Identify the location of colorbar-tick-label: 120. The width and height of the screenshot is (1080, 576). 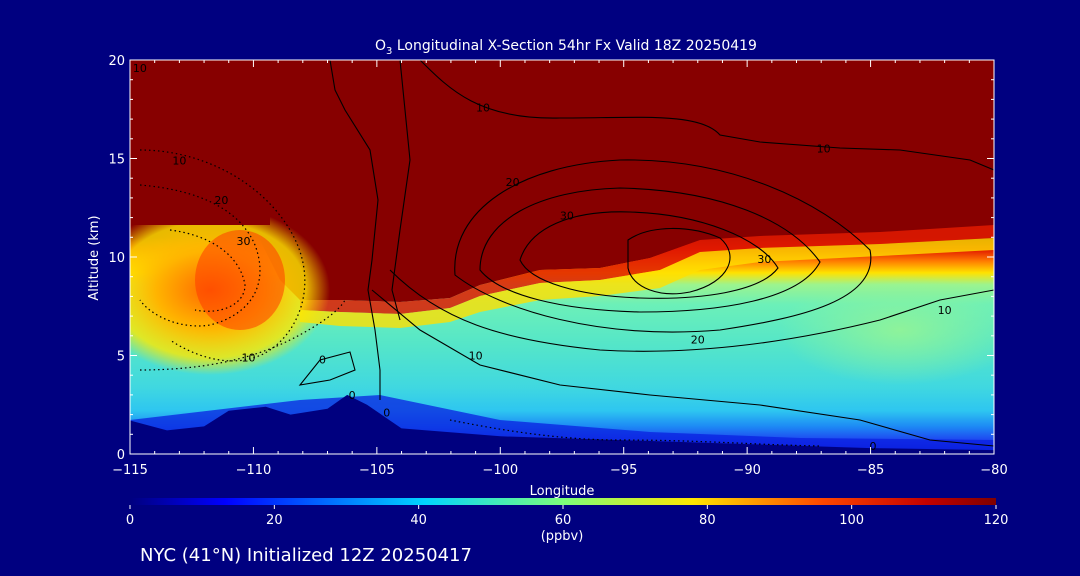
(996, 520).